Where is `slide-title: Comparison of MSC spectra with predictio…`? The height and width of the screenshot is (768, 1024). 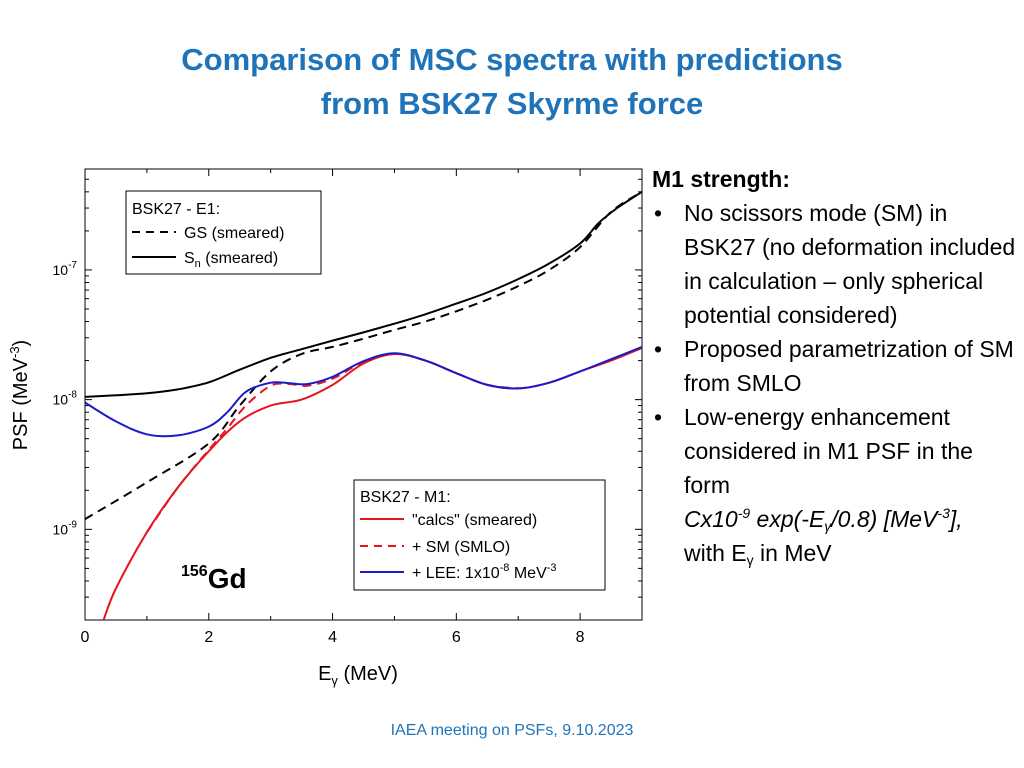 slide-title: Comparison of MSC spectra with predictio… is located at coordinates (512, 82).